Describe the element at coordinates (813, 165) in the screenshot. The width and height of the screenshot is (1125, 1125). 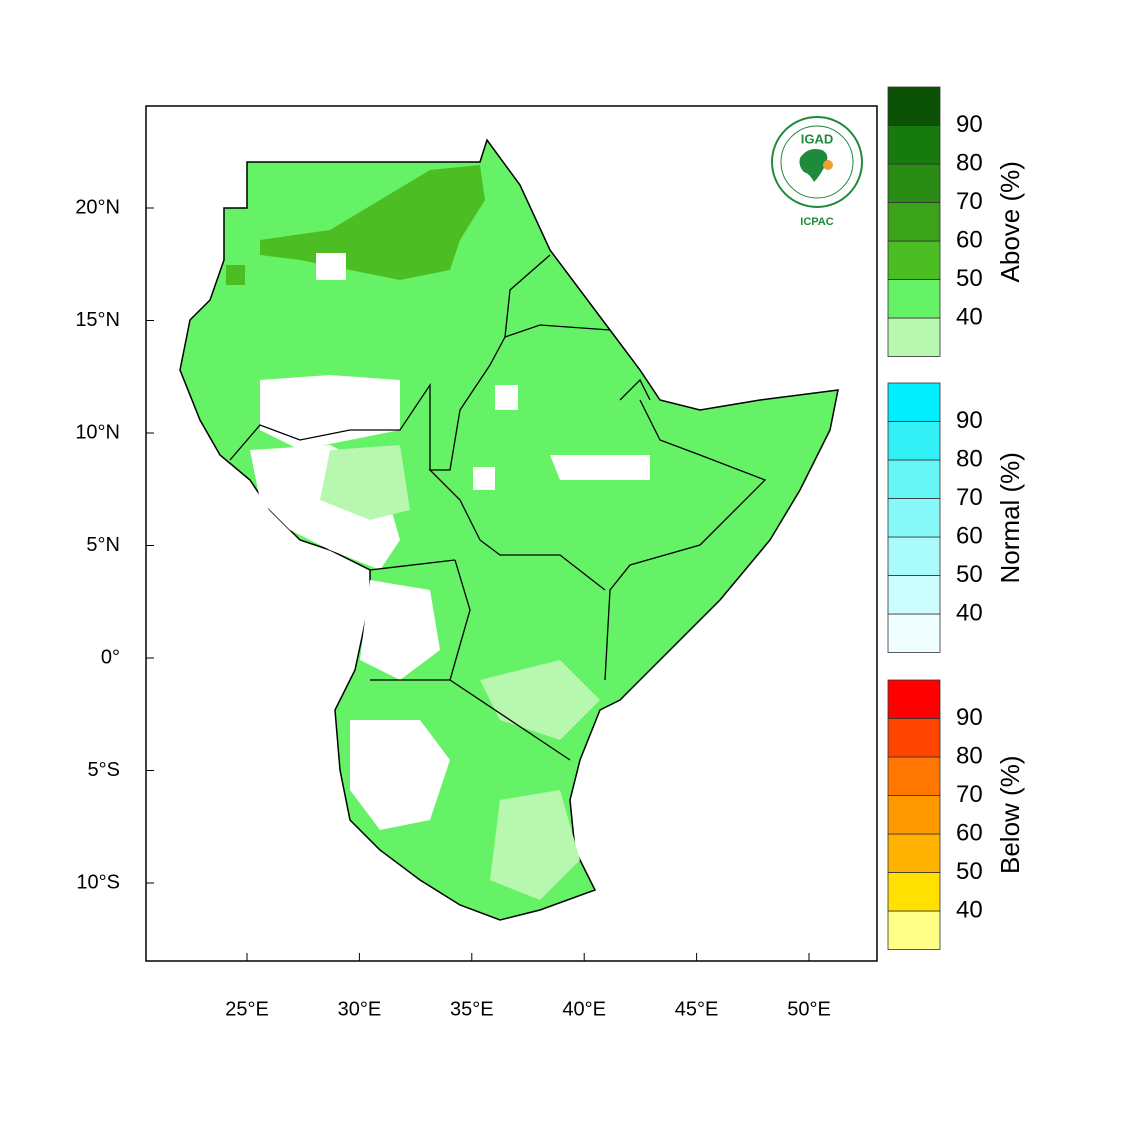
I see `logo-africa` at that location.